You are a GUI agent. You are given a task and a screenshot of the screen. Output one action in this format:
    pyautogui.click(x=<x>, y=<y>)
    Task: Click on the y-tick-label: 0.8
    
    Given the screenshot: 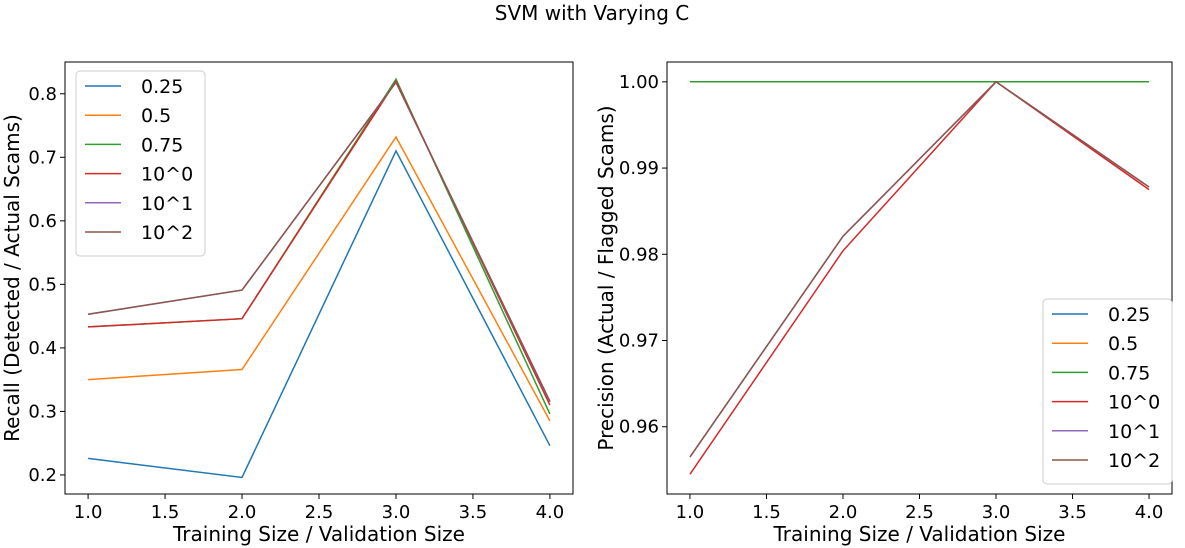 What is the action you would take?
    pyautogui.click(x=42, y=94)
    